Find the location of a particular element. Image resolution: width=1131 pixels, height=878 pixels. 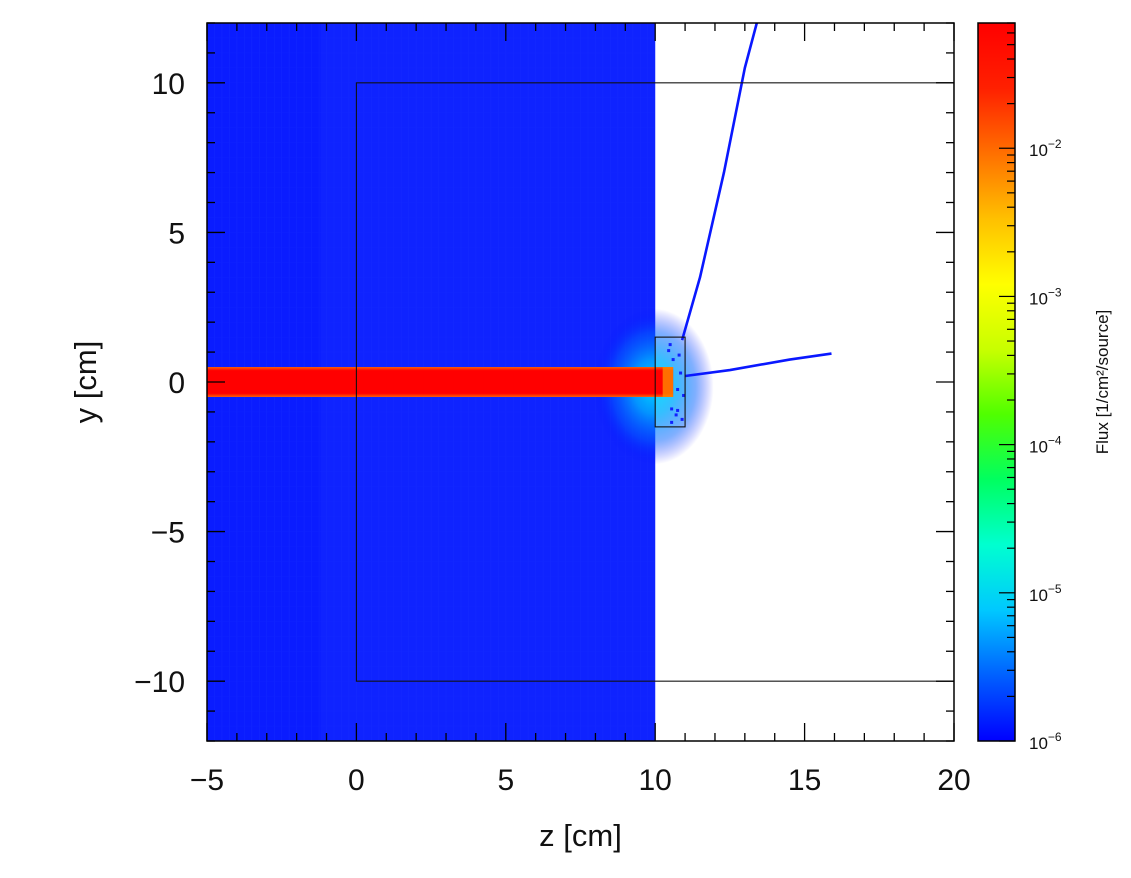

x-tick-label: 10 is located at coordinates (655, 780).